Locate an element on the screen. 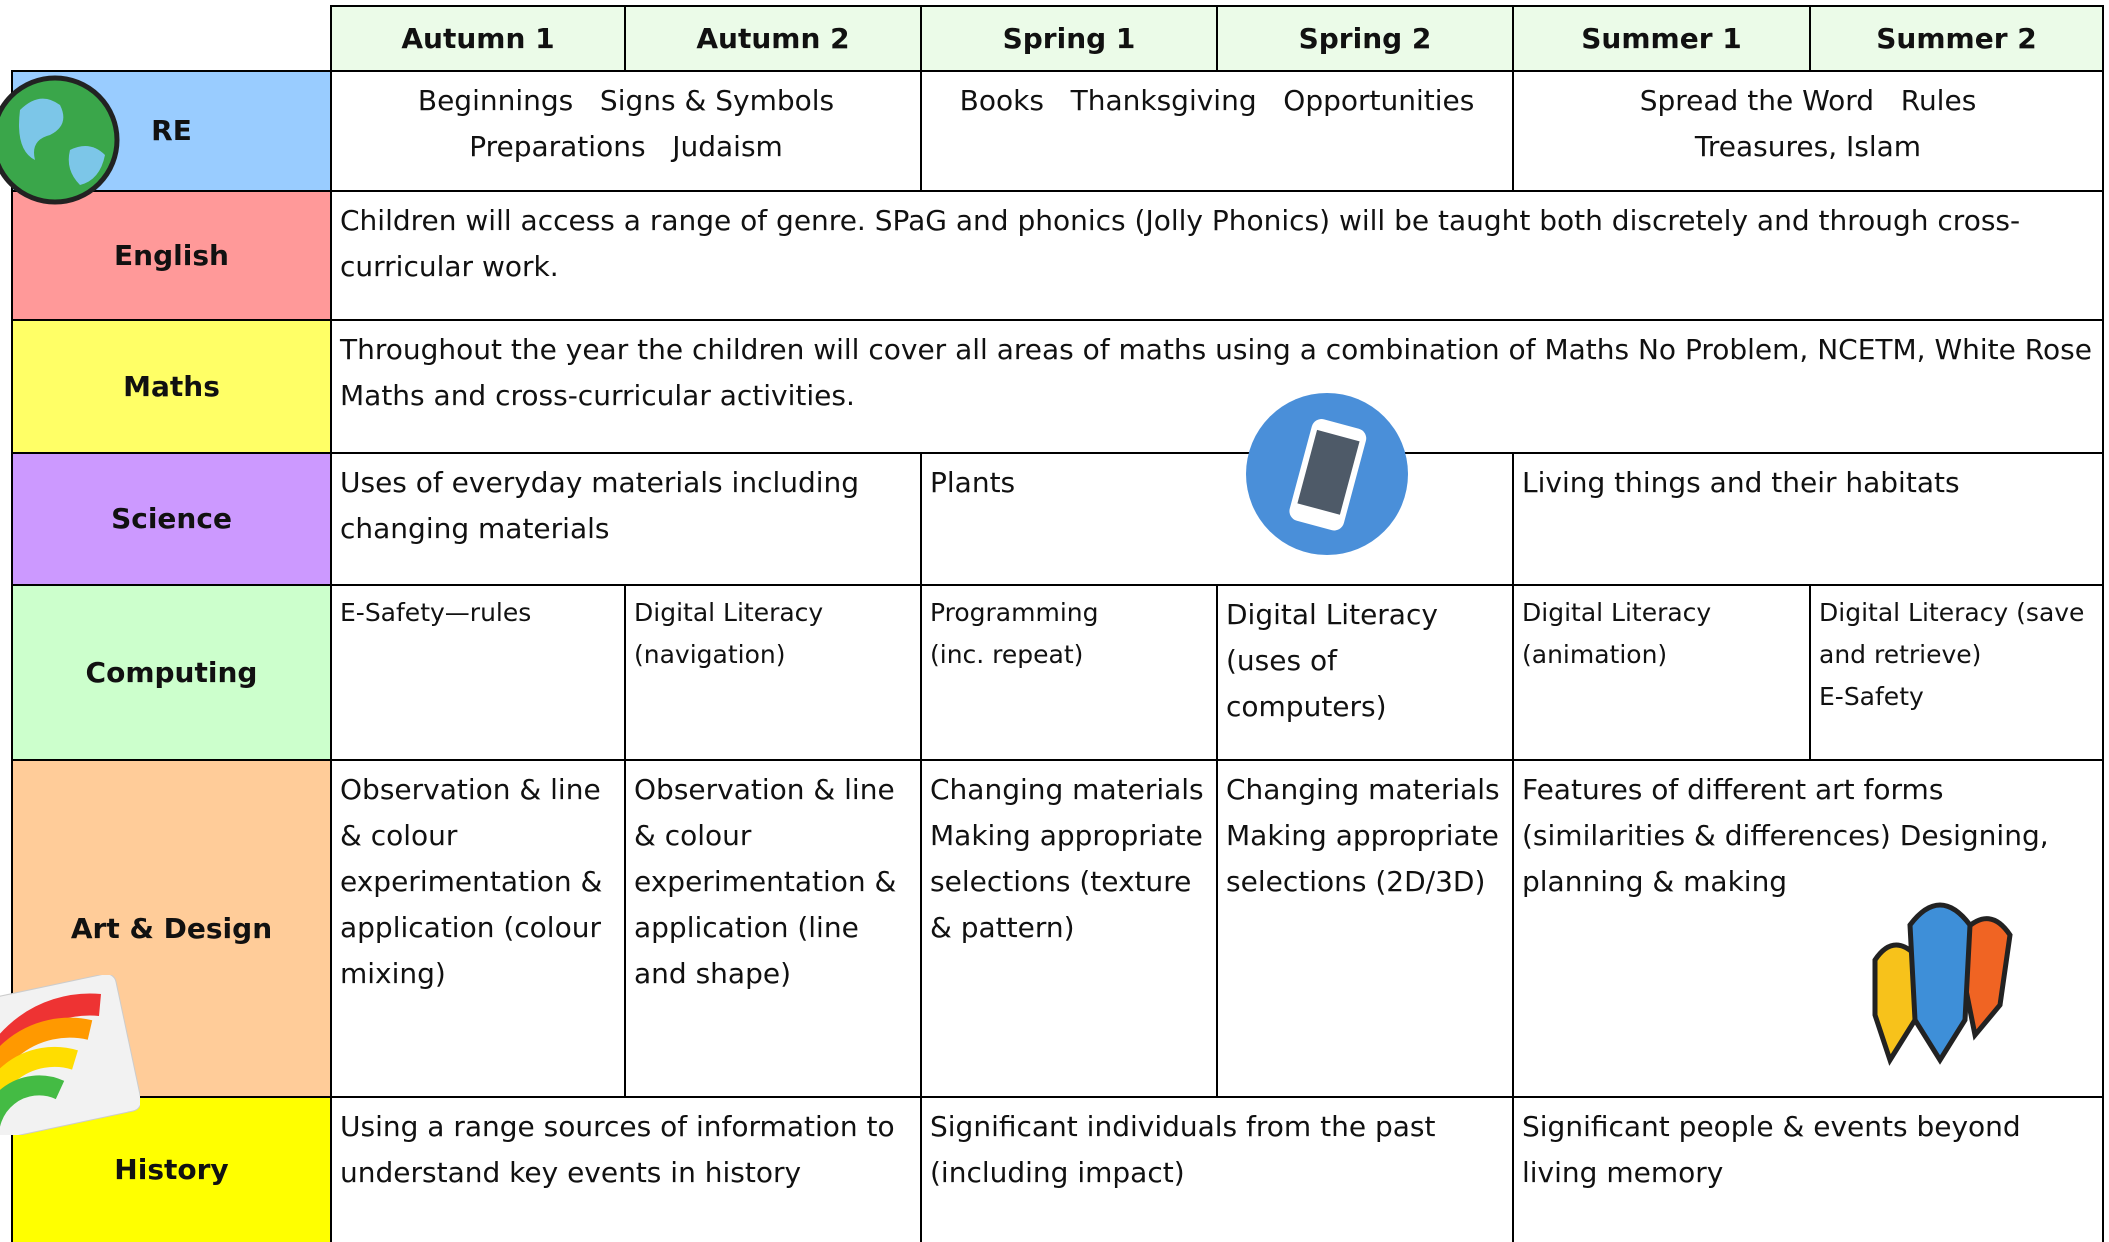 The height and width of the screenshot is (1242, 2109). topic-text: Living things and their habitats is located at coordinates (1741, 482).